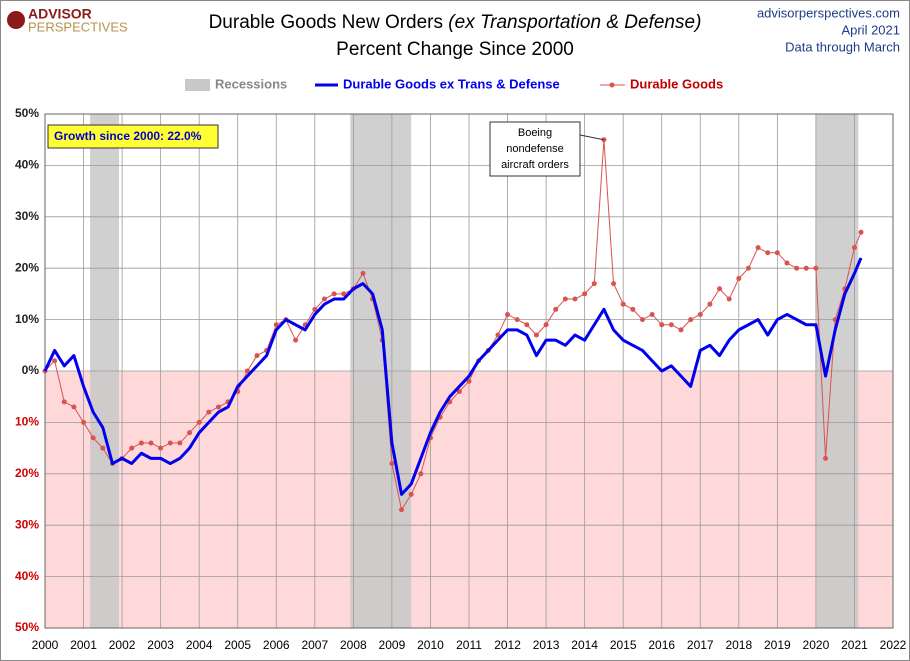 The image size is (910, 661). Describe the element at coordinates (592, 137) in the screenshot. I see `annotation-pointer` at that location.